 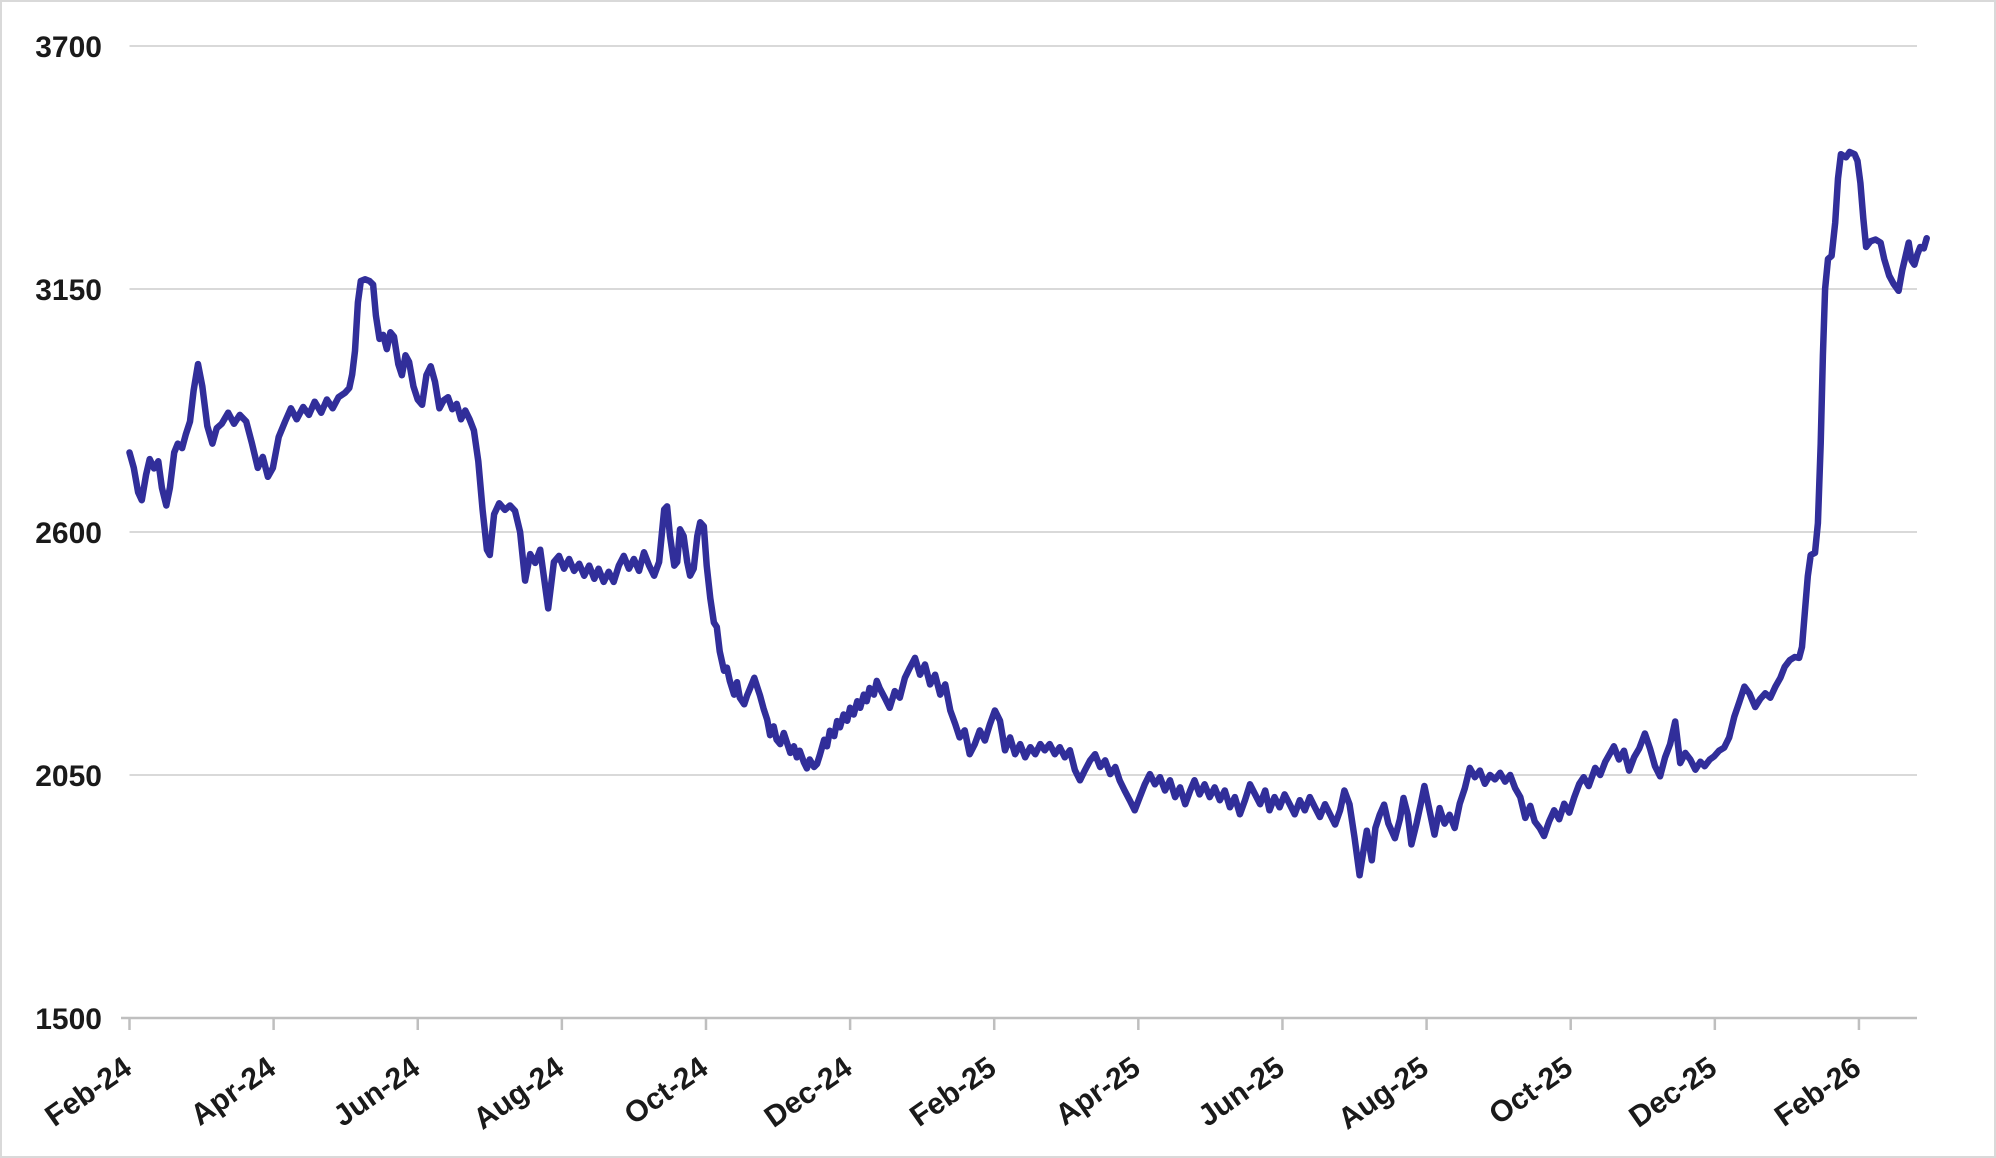 I want to click on y-axis-label: 2600, so click(x=68, y=533).